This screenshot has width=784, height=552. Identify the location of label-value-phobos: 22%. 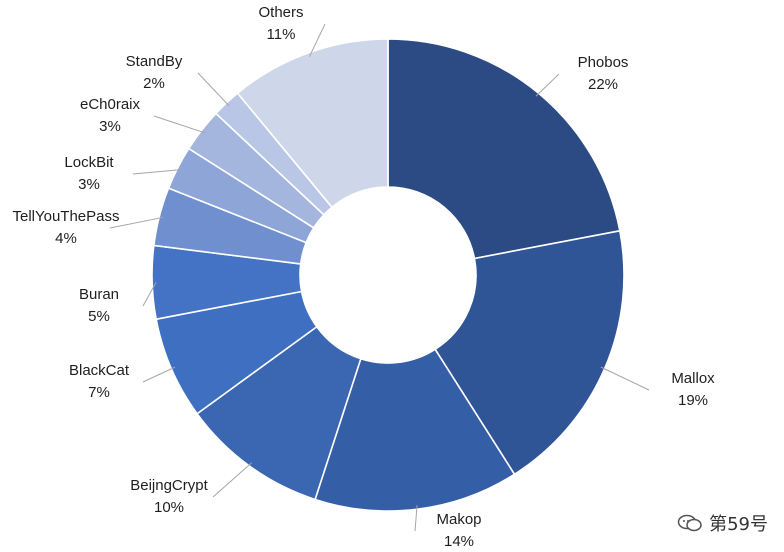
(603, 84).